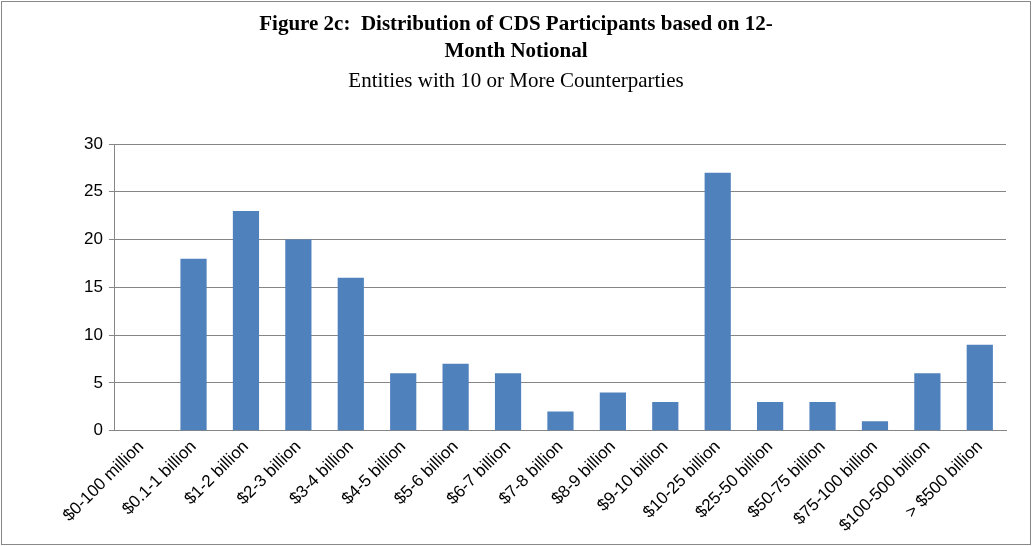 Image resolution: width=1032 pixels, height=546 pixels. I want to click on y-tick-label: 0, so click(98, 430).